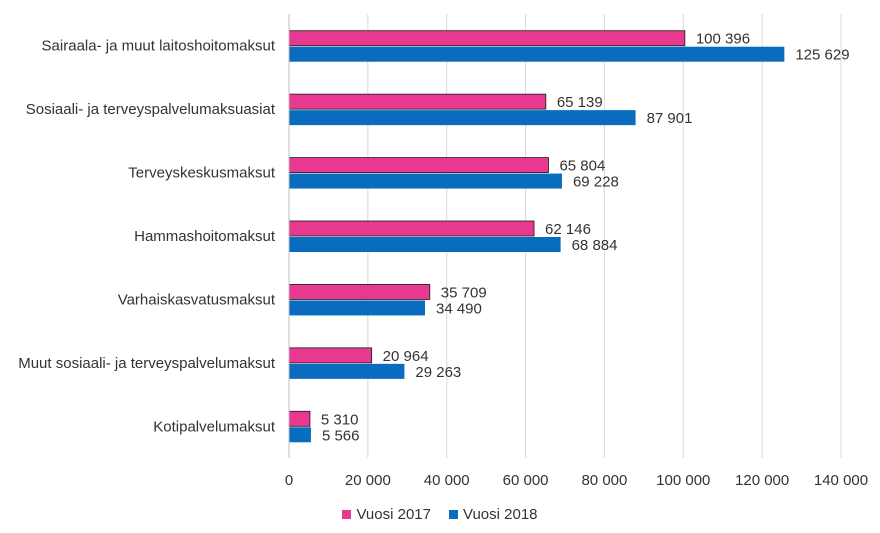 The width and height of the screenshot is (880, 533). Describe the element at coordinates (151, 109) in the screenshot. I see `category-label-2: Sosiaali- ja terveyspalvelumaksuasiat` at that location.